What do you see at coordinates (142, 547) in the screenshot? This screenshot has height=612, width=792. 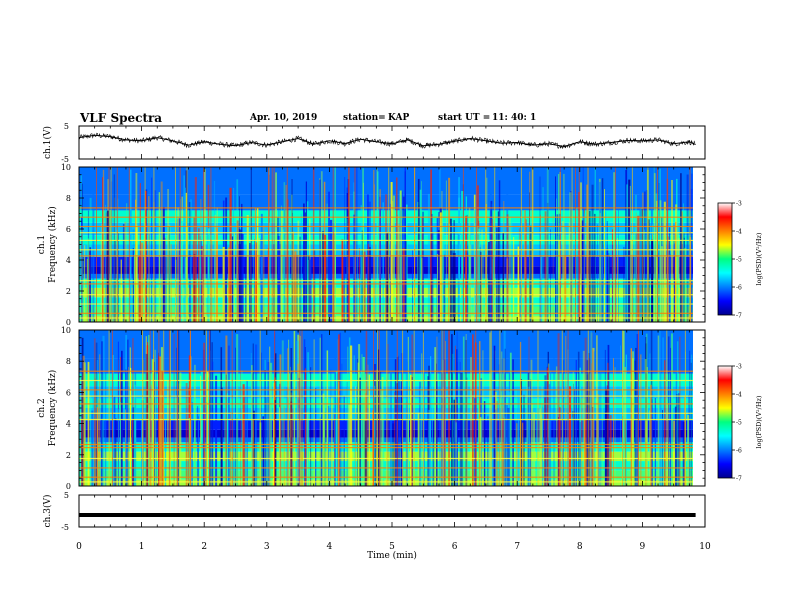 I see `x-tick-label: 1` at bounding box center [142, 547].